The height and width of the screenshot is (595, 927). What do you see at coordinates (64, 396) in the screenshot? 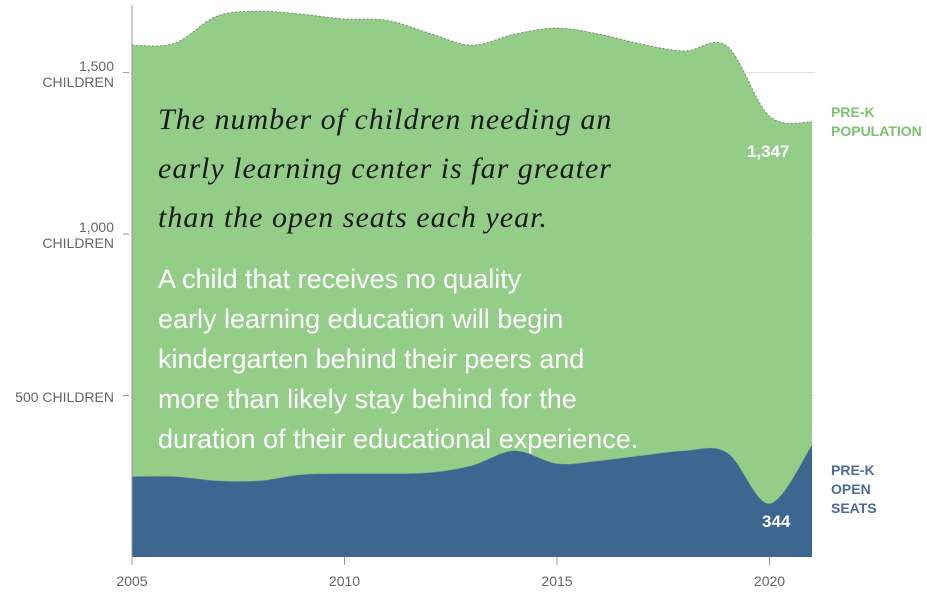
I see `y-tick-label: 500 CHILDREN` at bounding box center [64, 396].